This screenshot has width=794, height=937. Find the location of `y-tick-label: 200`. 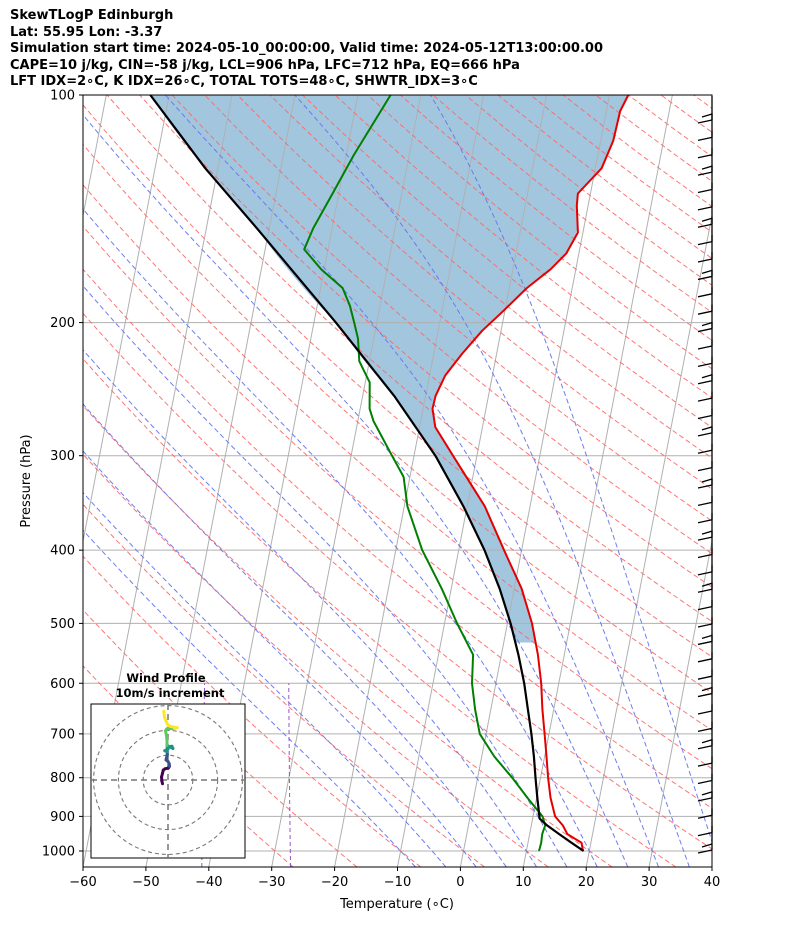

y-tick-label: 200 is located at coordinates (62, 323).